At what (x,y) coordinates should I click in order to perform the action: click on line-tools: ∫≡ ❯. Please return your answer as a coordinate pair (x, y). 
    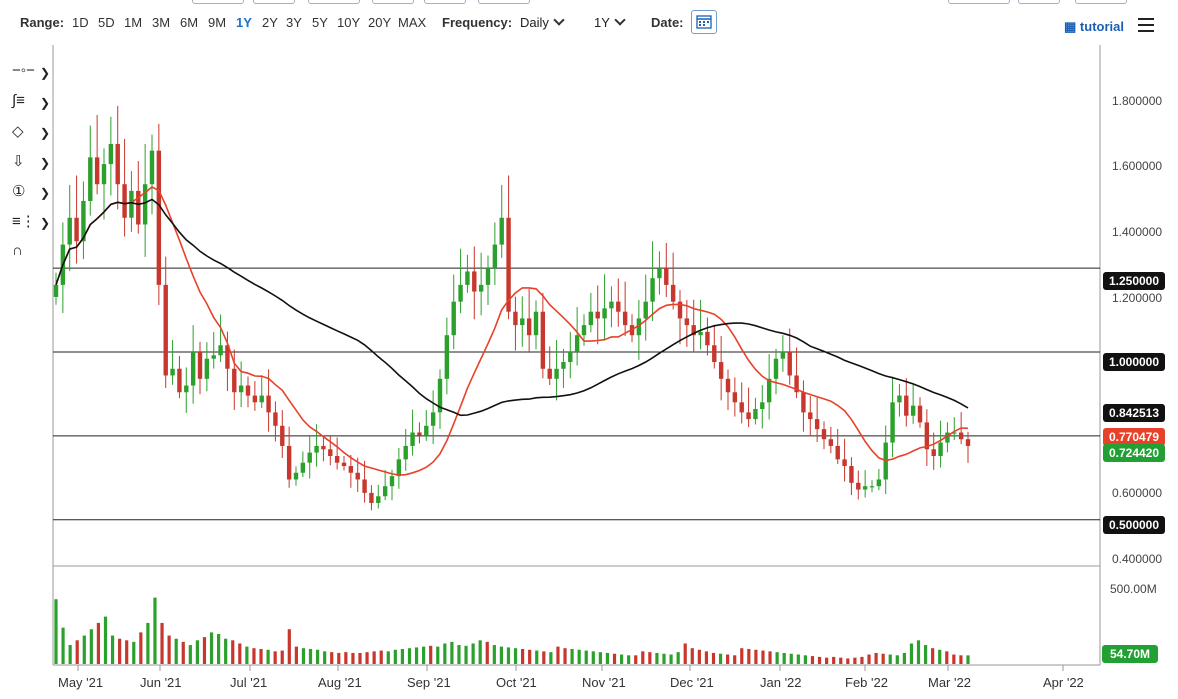
    Looking at the image, I should click on (31, 104).